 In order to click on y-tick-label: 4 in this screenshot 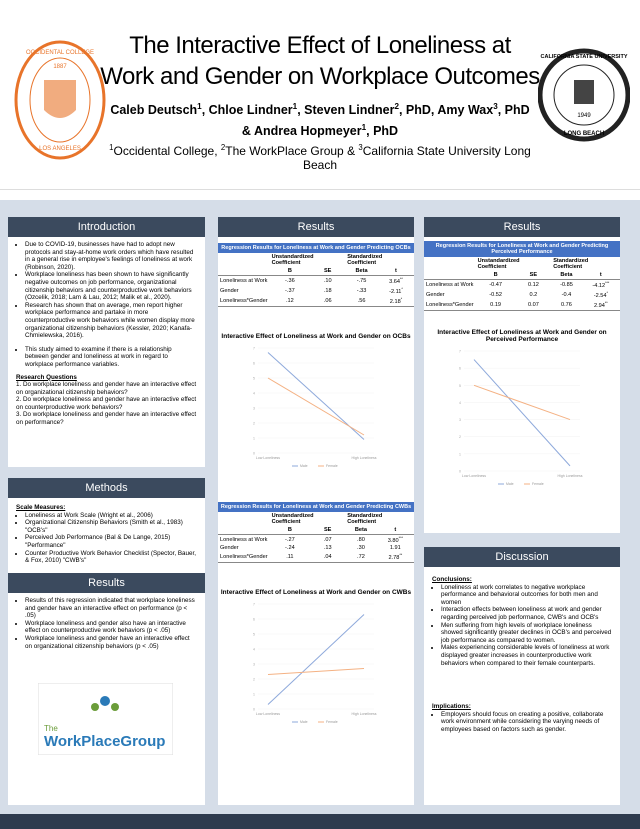, I will do `click(460, 403)`.